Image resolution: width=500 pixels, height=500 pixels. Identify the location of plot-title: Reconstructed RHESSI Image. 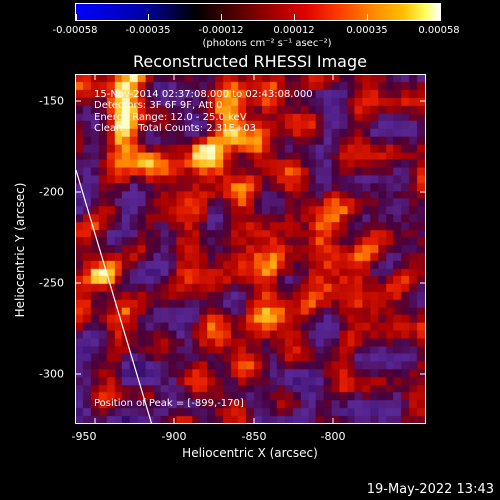
(250, 61).